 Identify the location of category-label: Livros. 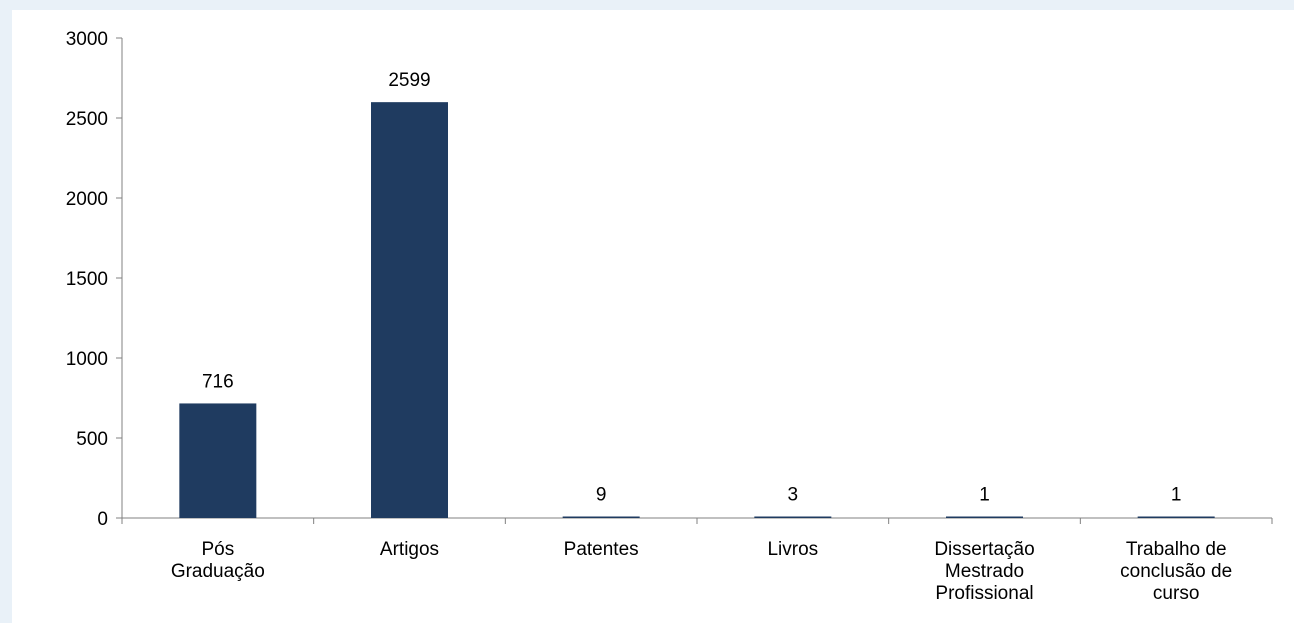
(792, 549).